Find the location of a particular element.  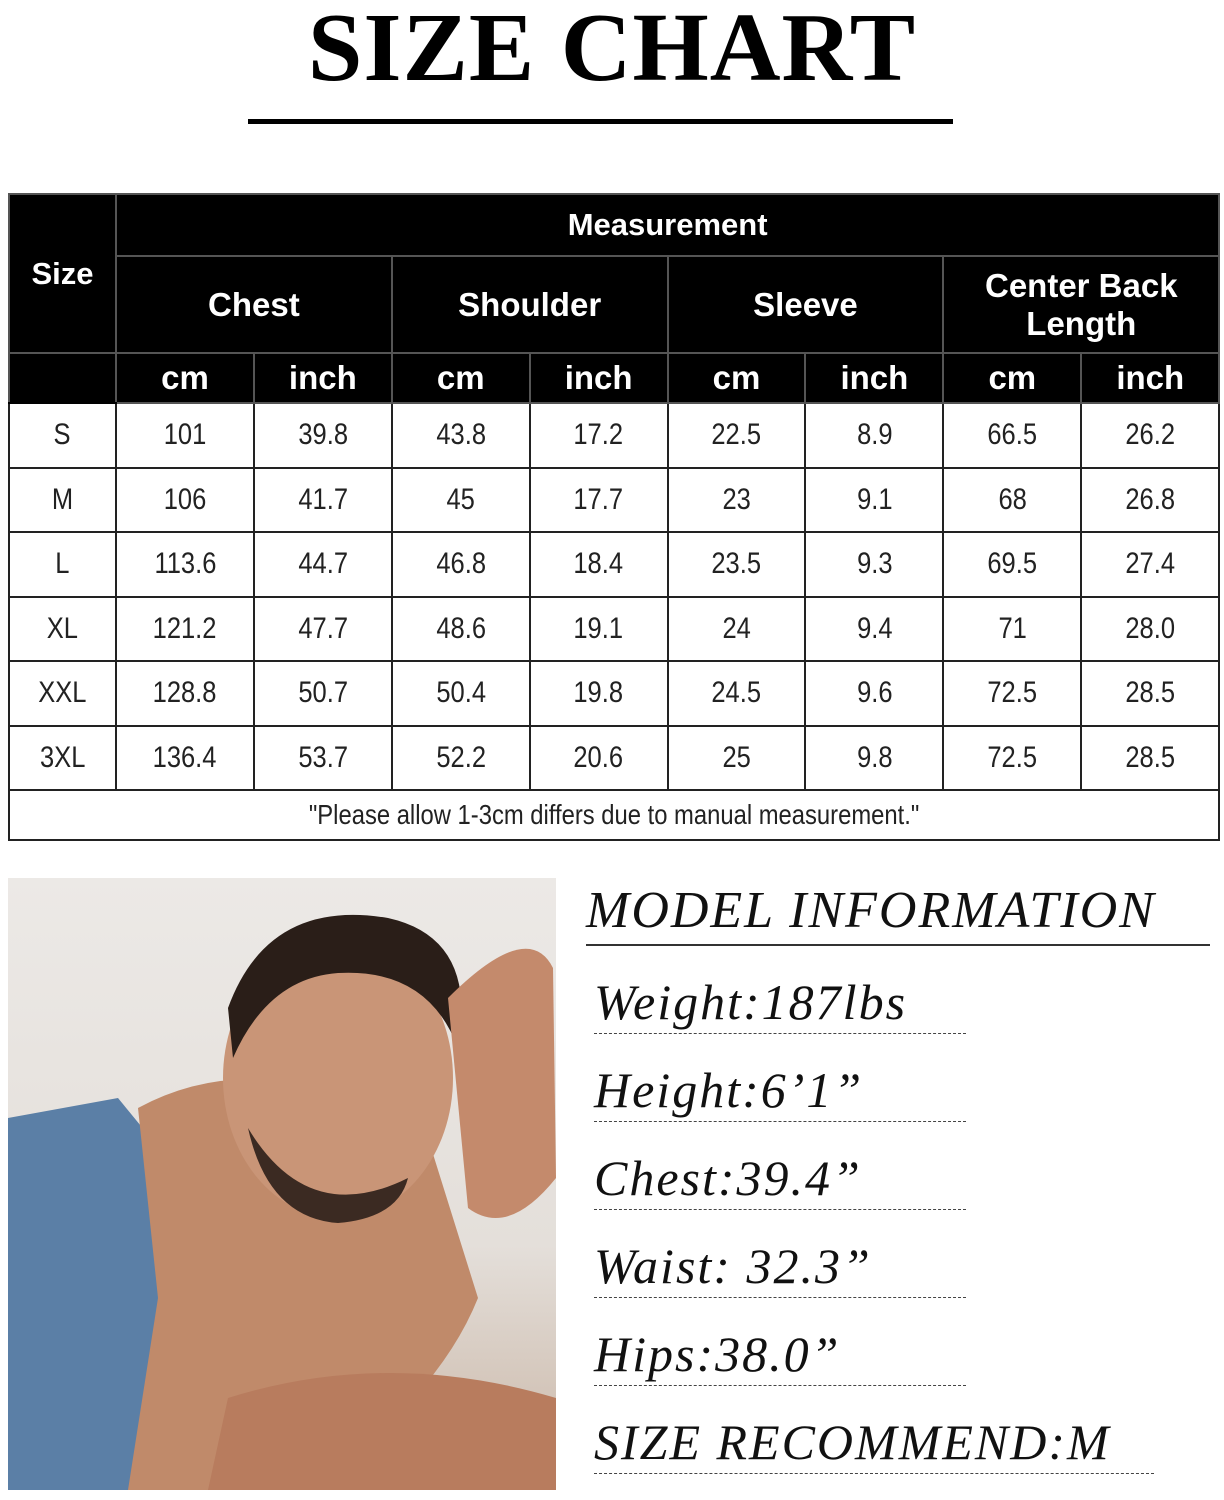

title-underline is located at coordinates (600, 121).